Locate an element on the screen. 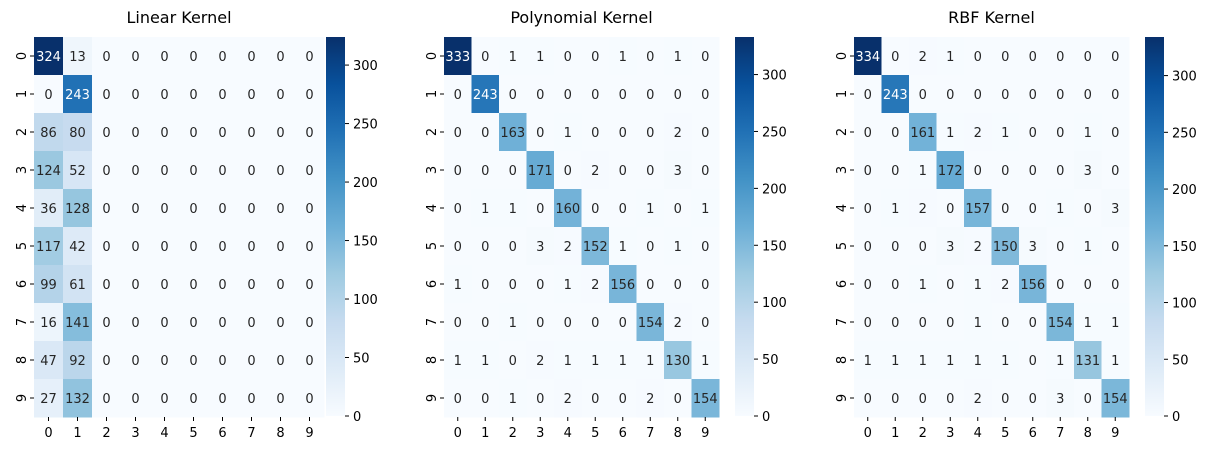 Image resolution: width=1210 pixels, height=451 pixels. cell-label: 157 is located at coordinates (977, 209).